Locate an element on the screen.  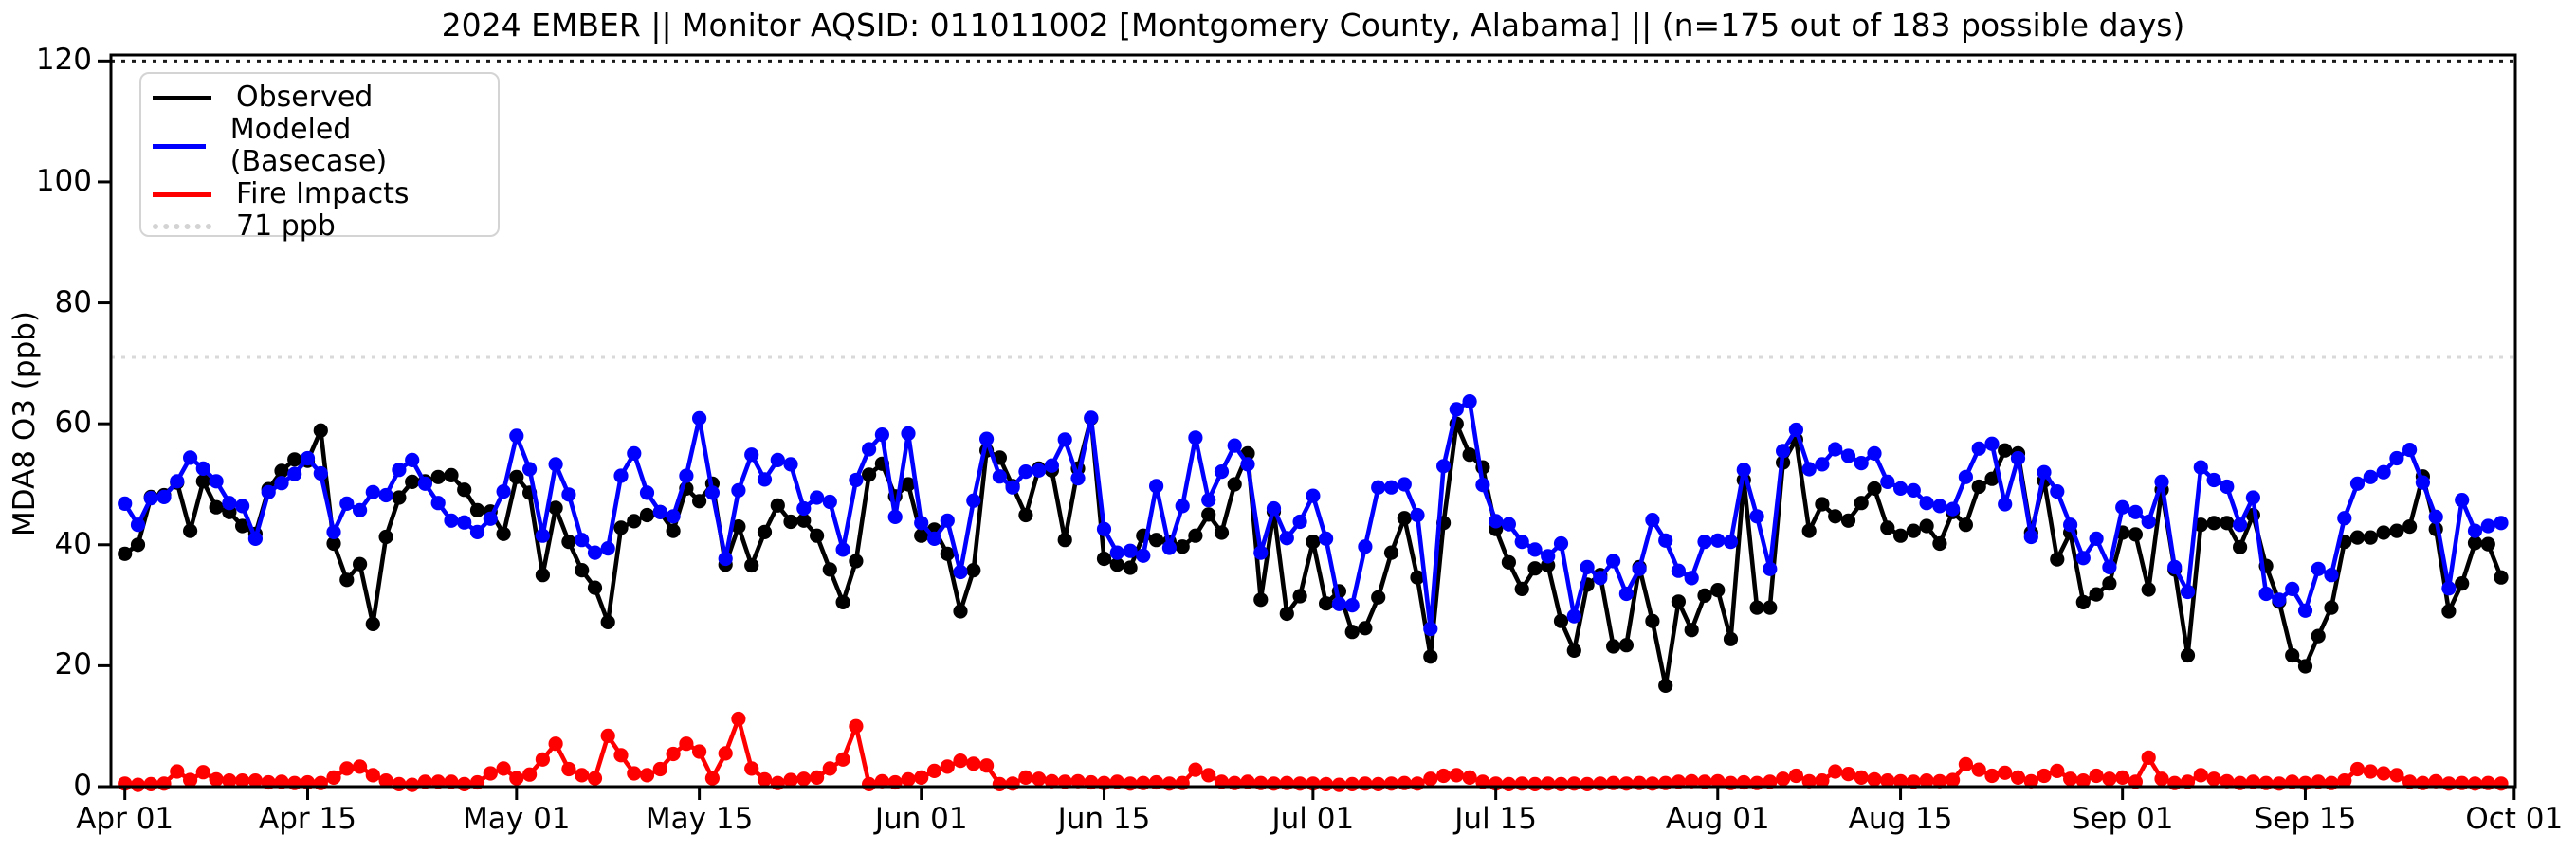
y-tick-label: 80 is located at coordinates (73, 301).